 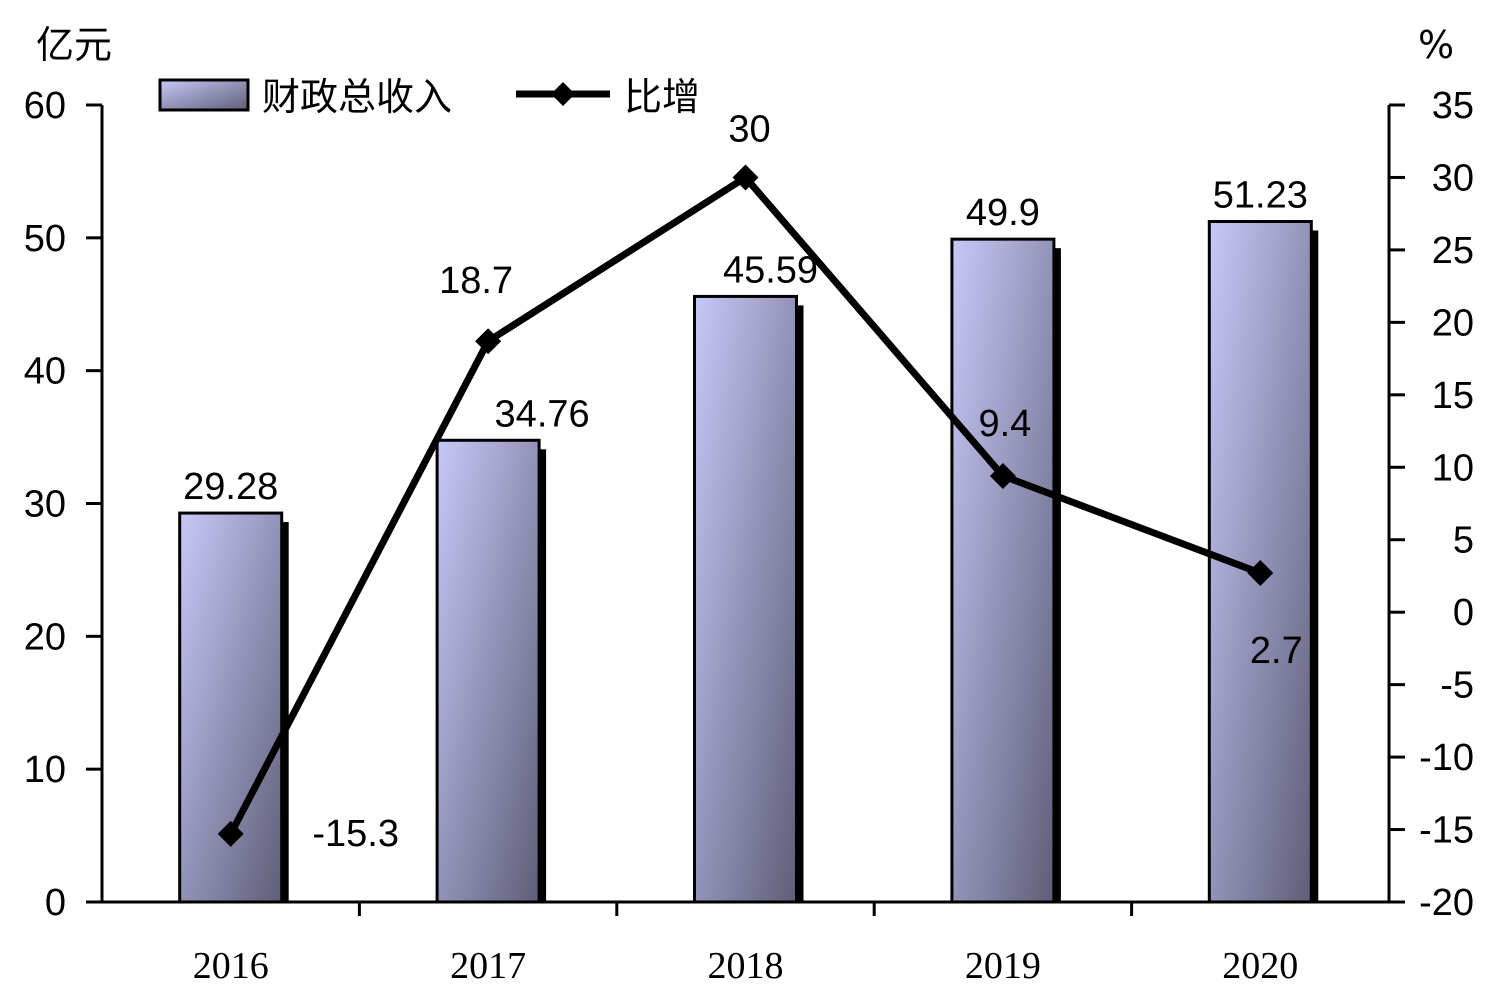 What do you see at coordinates (1453, 178) in the screenshot?
I see `right-tick-label: 30` at bounding box center [1453, 178].